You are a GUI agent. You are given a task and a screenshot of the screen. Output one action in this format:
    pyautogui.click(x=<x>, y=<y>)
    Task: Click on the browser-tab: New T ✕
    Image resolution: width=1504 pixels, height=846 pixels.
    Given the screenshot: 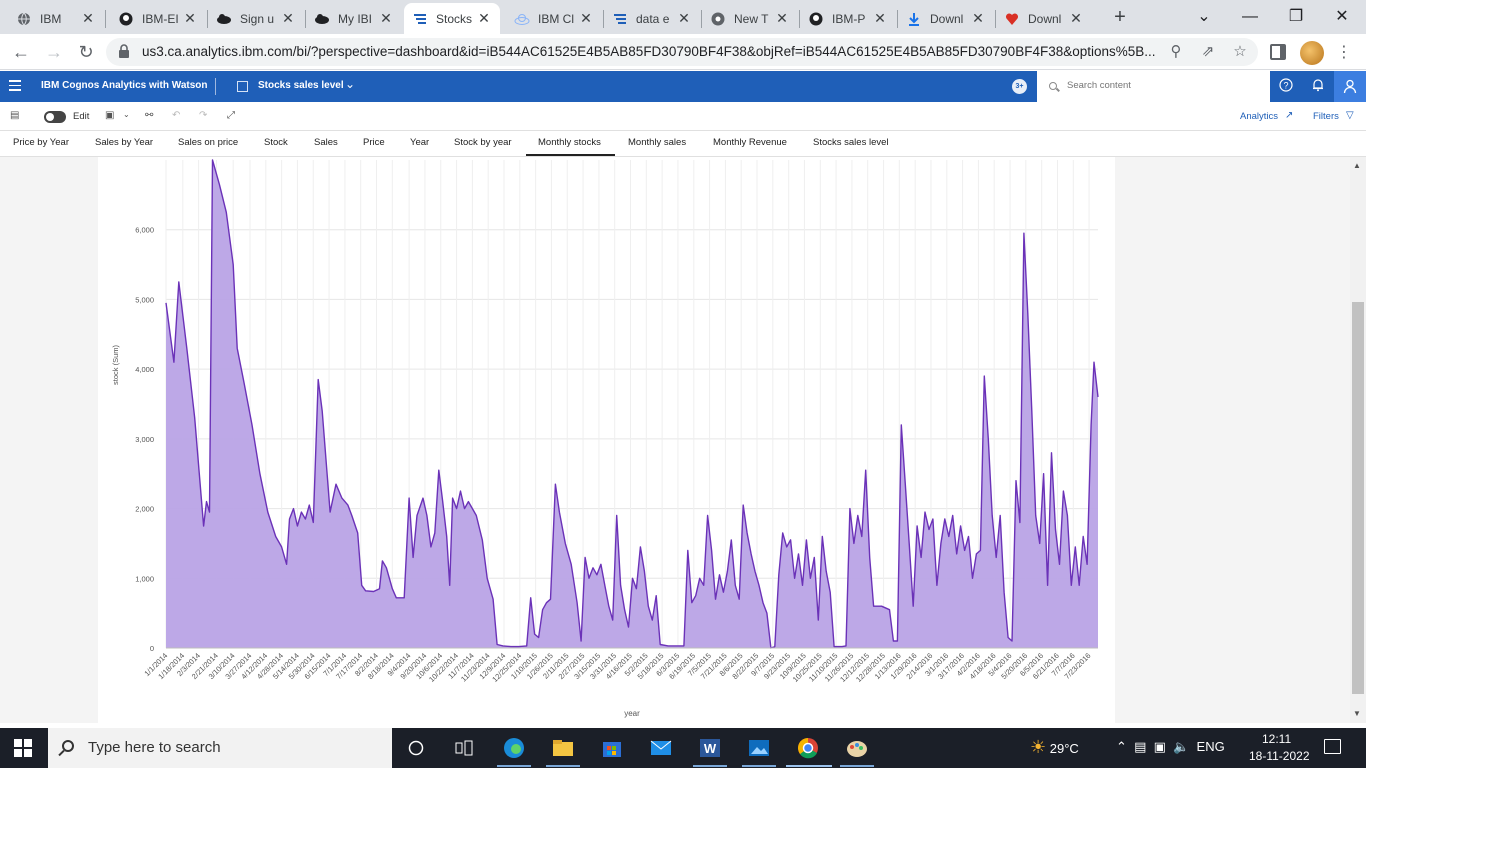 What is the action you would take?
    pyautogui.click(x=750, y=18)
    